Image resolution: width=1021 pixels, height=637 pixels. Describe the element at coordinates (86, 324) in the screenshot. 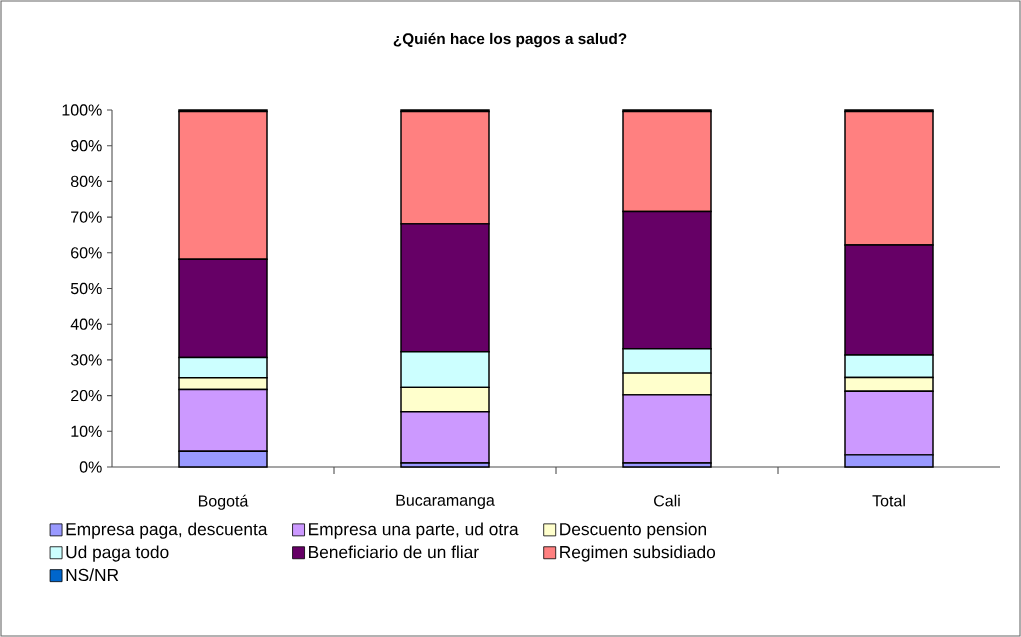

I see `y-tick-label: 40%` at that location.